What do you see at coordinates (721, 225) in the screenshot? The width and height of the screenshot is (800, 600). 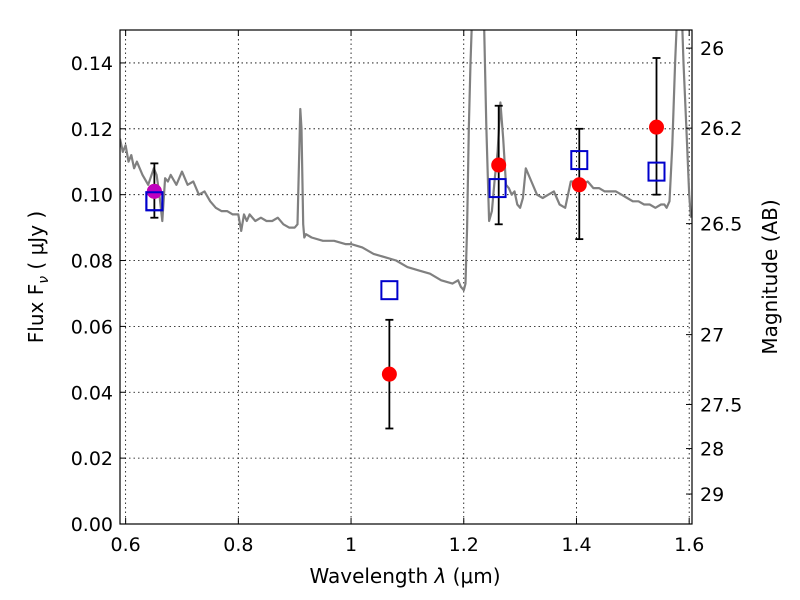 I see `mag-tick-label: 26.5` at bounding box center [721, 225].